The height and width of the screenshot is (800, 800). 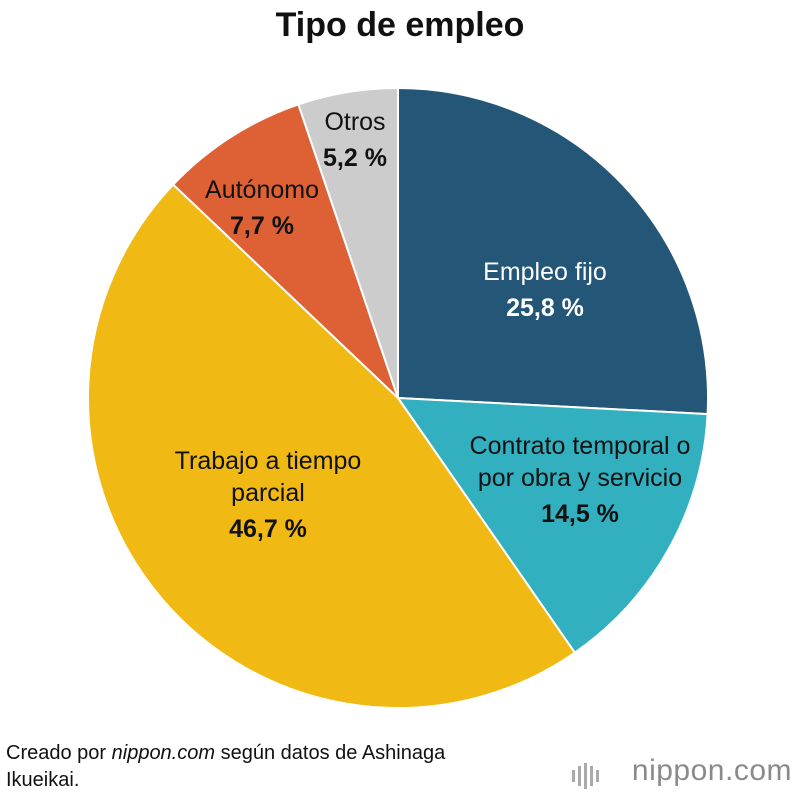 What do you see at coordinates (262, 226) in the screenshot?
I see `value-label: 7,7 %` at bounding box center [262, 226].